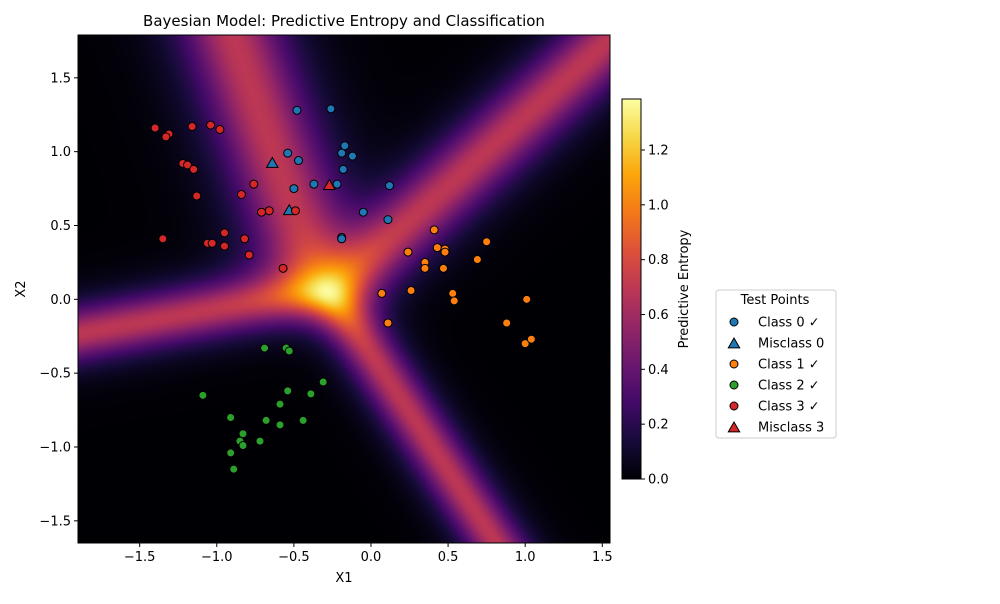 This screenshot has width=1000, height=604. I want to click on legend-frame, so click(776, 364).